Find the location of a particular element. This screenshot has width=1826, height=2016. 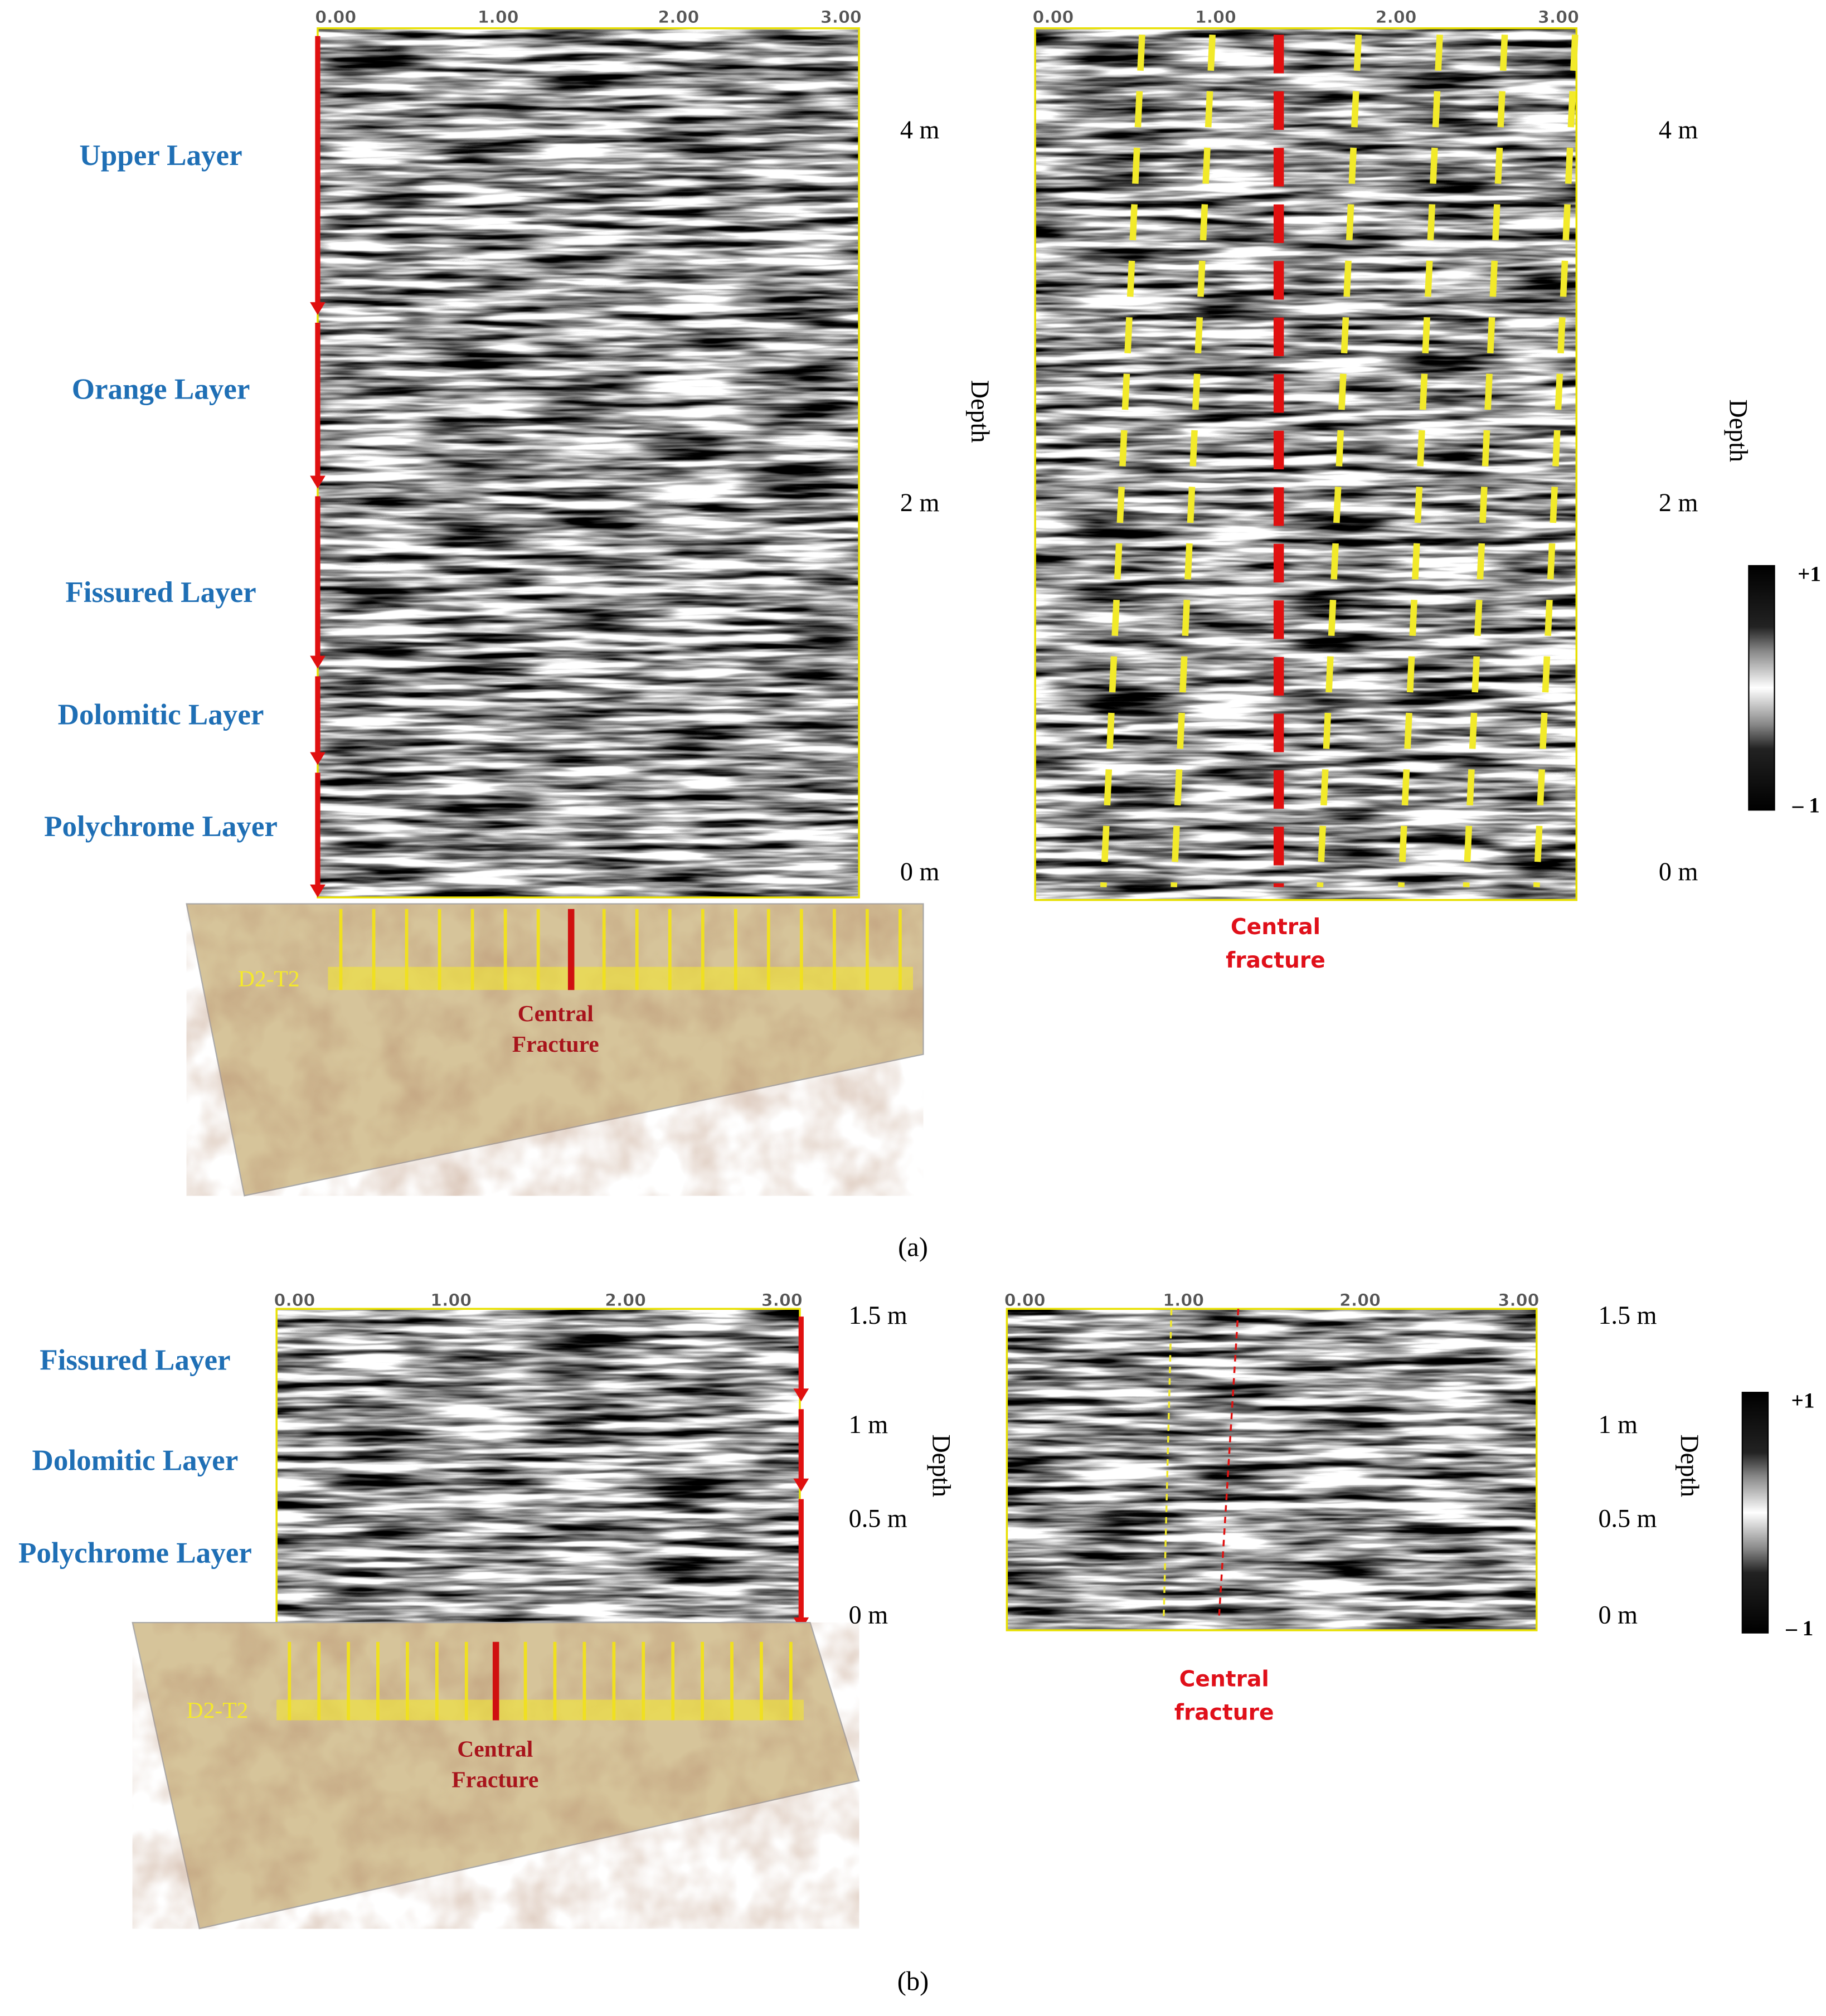

layer-label: Upper Layer is located at coordinates (160, 155).